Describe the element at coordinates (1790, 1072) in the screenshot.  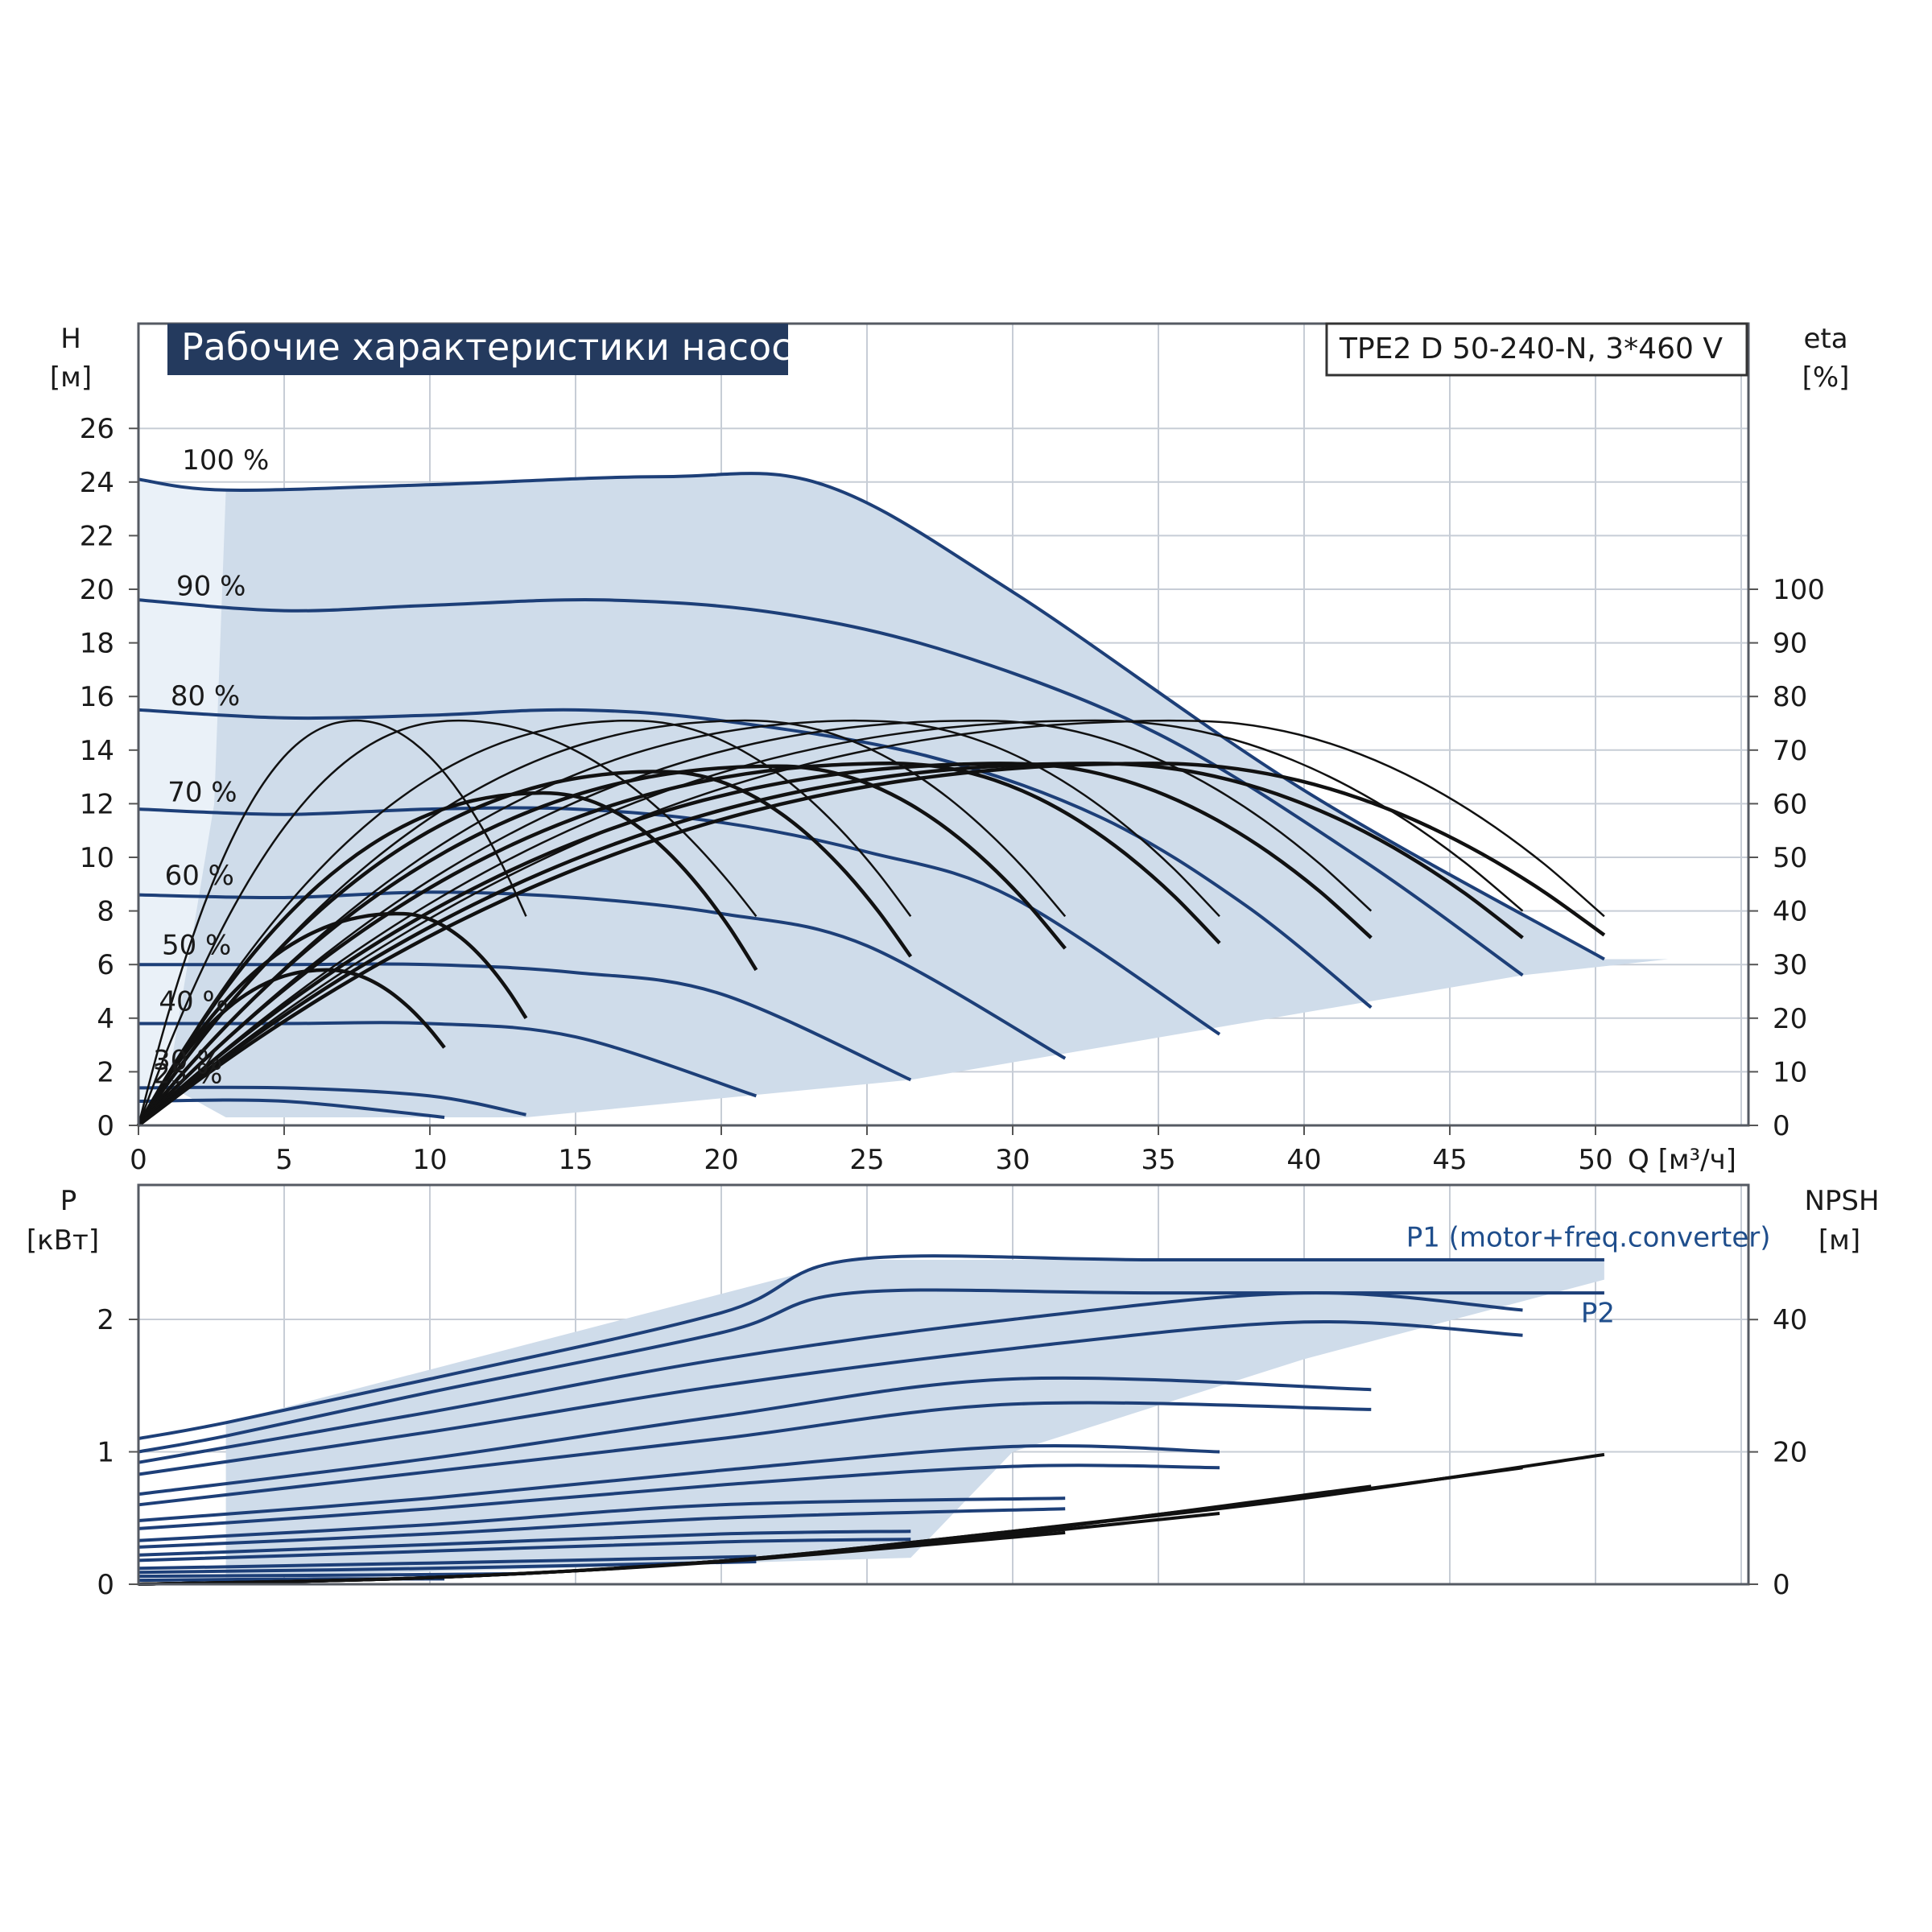
I see `y-right-tick-label: 10` at that location.